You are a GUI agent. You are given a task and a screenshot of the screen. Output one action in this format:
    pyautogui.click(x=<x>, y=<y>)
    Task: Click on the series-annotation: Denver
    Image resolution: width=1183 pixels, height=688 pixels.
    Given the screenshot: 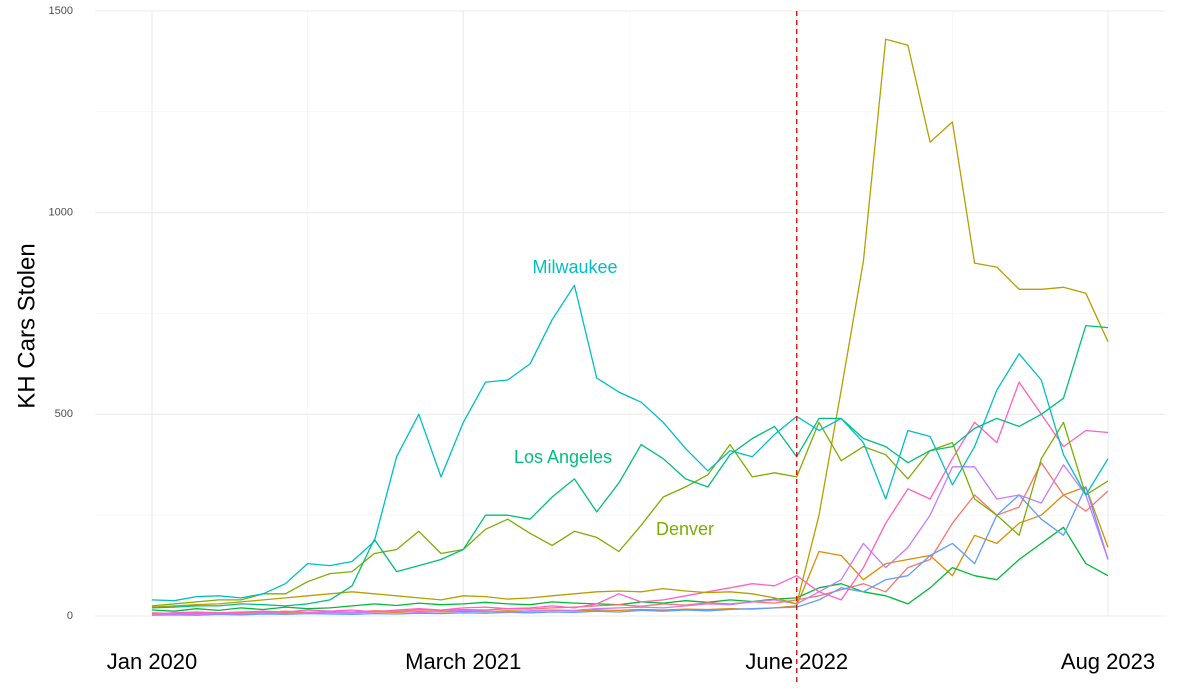 What is the action you would take?
    pyautogui.click(x=685, y=529)
    